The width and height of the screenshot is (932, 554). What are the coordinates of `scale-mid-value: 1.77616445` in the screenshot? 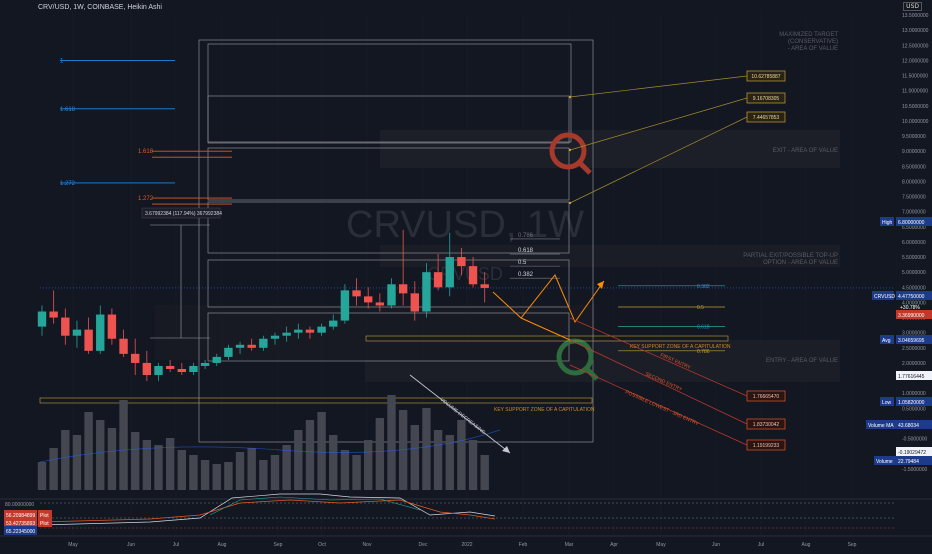 It's located at (911, 377).